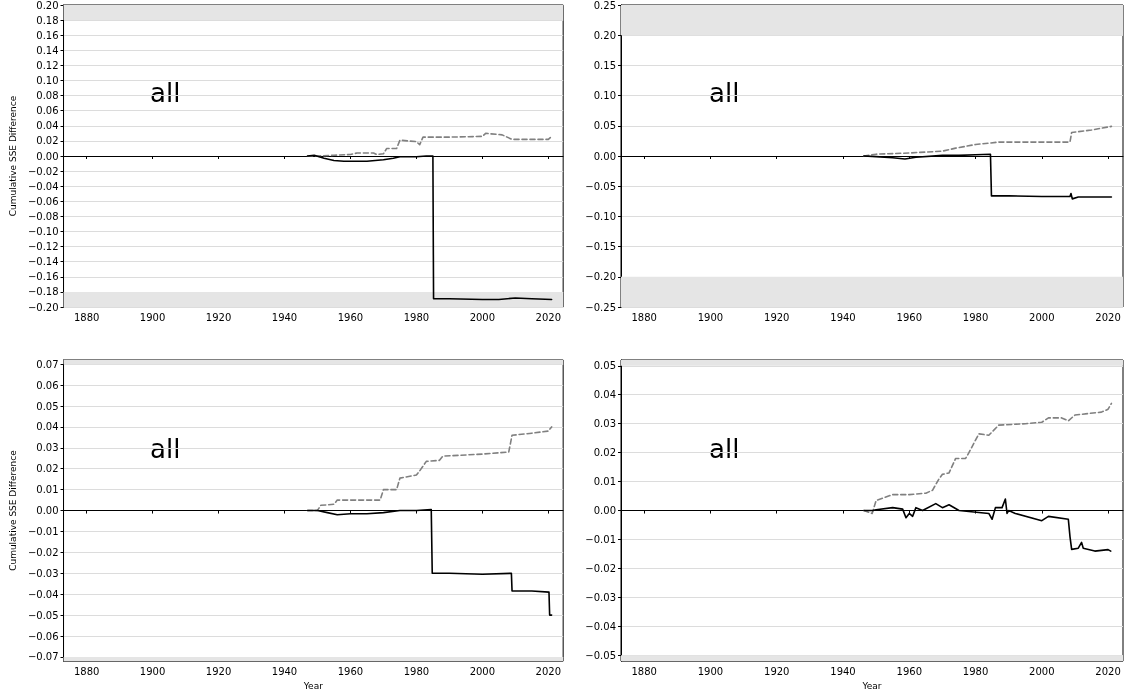 Image resolution: width=1129 pixels, height=695 pixels. I want to click on y-tick-label: 0.14, so click(47, 50).